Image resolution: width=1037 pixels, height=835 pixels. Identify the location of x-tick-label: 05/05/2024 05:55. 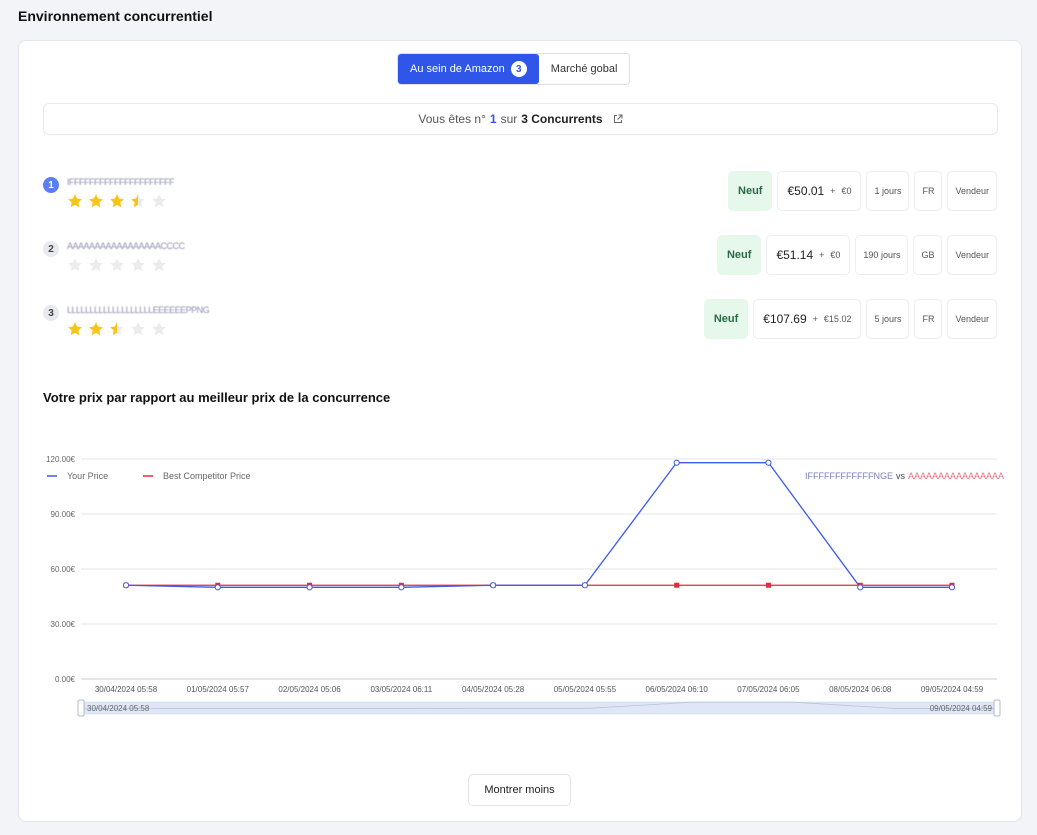
(585, 689).